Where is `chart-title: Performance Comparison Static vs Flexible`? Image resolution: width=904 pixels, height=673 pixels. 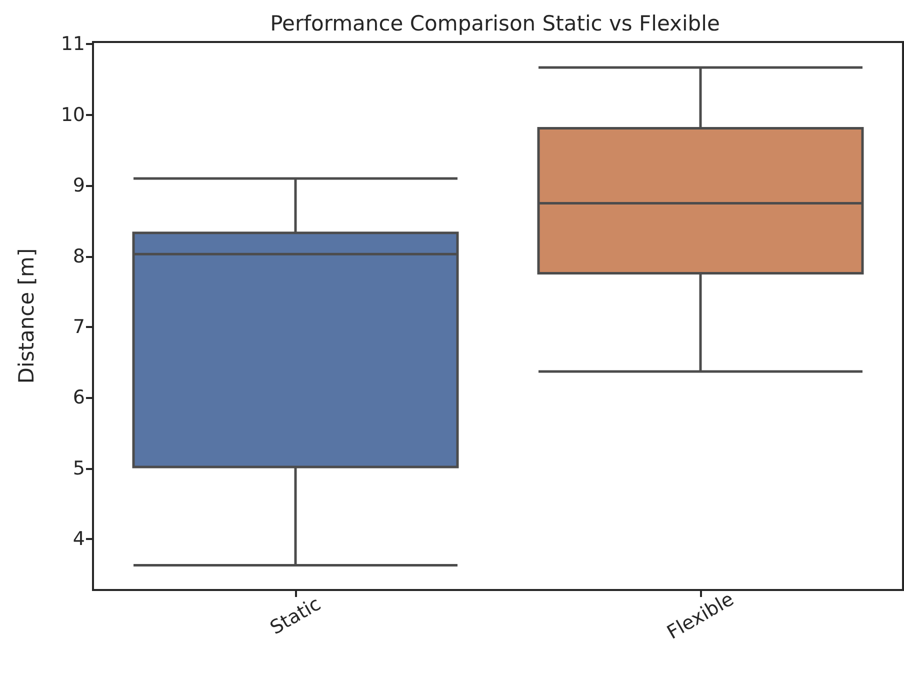
chart-title: Performance Comparison Static vs Flexible is located at coordinates (495, 24).